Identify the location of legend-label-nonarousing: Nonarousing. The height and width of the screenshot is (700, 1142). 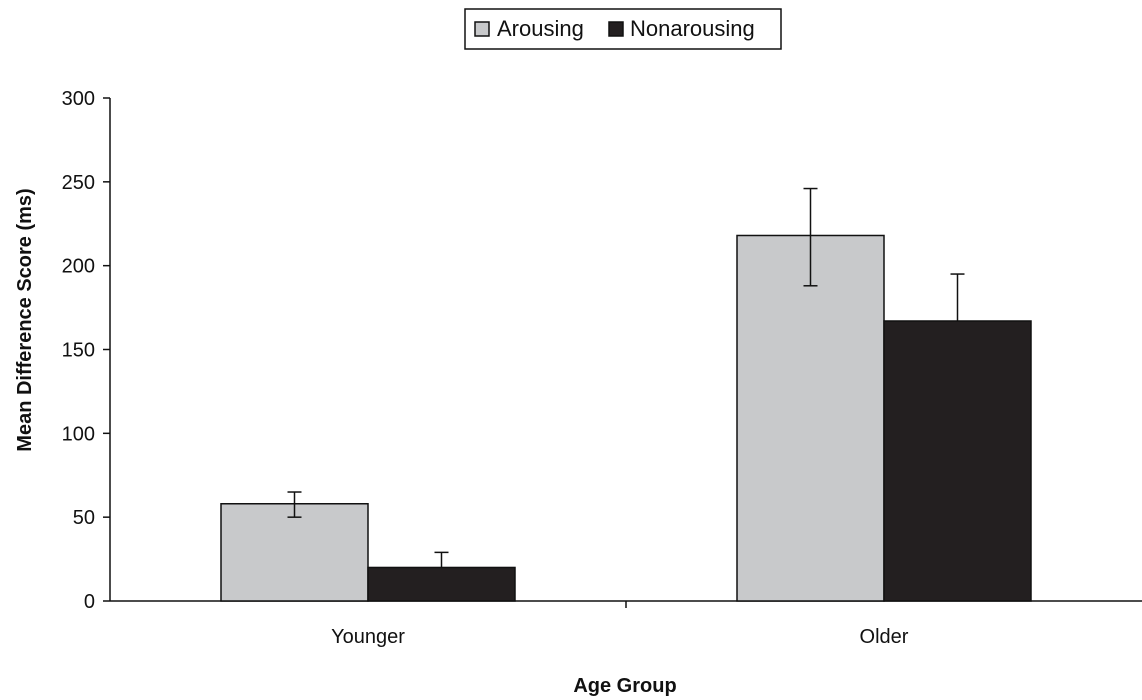
(692, 28).